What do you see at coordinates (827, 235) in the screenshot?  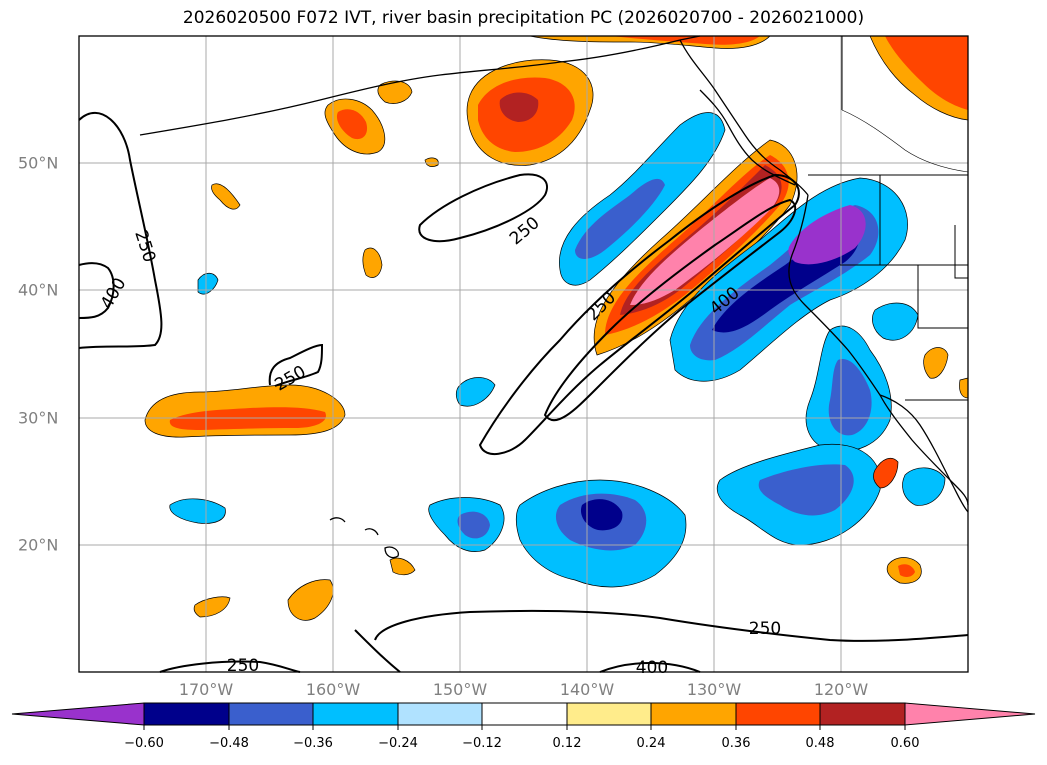 I see `purple-core` at bounding box center [827, 235].